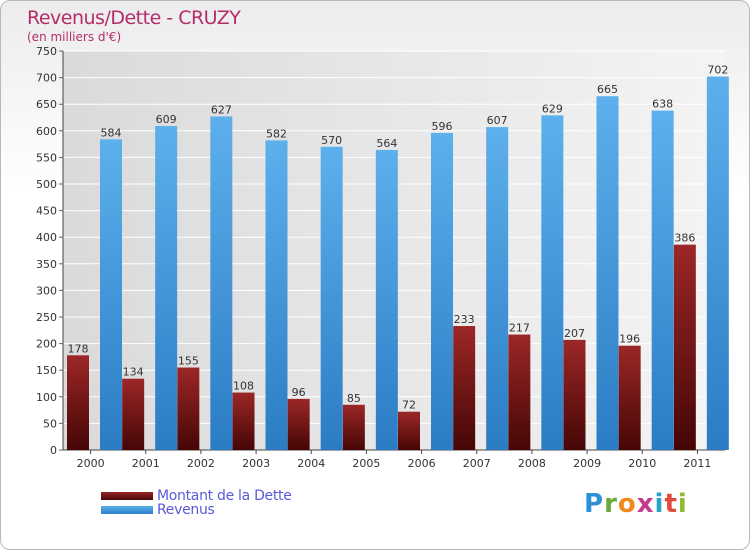 The width and height of the screenshot is (750, 550). Describe the element at coordinates (46, 211) in the screenshot. I see `y-tick-label: 450` at that location.